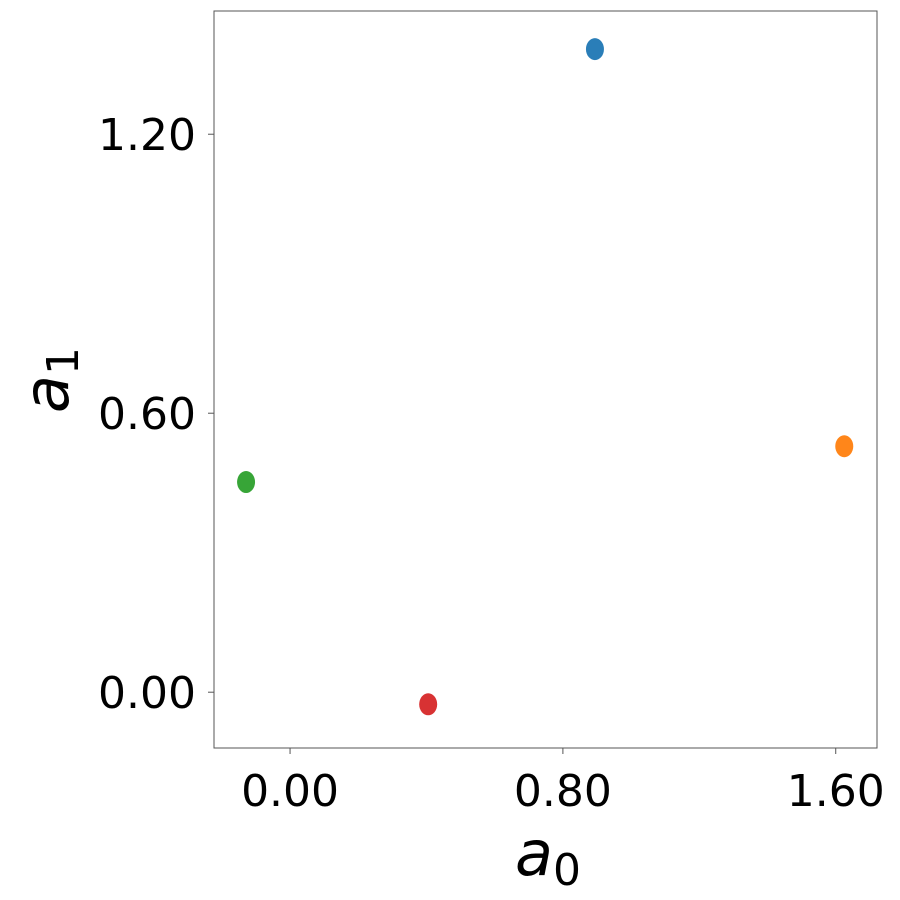 This screenshot has height=900, width=900. I want to click on y-label-base: a, so click(46, 394).